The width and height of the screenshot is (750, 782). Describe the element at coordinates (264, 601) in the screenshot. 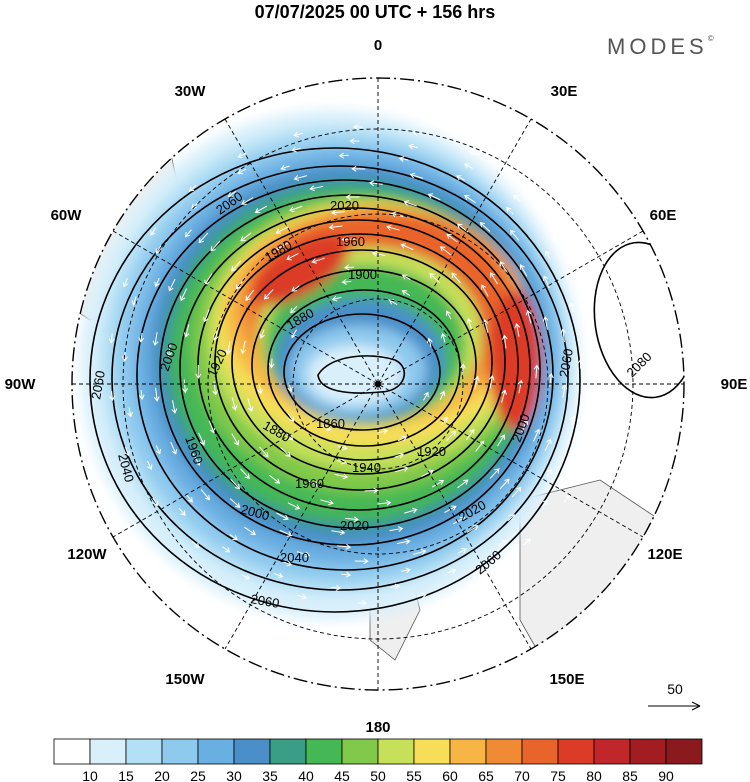

I see `contour-label: 2060` at that location.